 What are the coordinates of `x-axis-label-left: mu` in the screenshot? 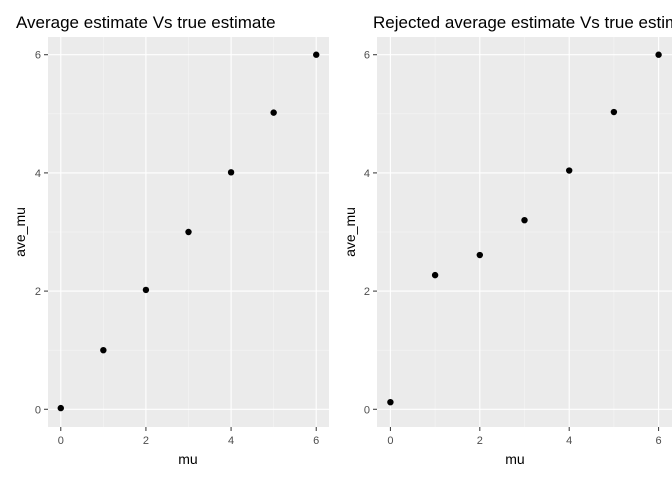 It's located at (187, 459).